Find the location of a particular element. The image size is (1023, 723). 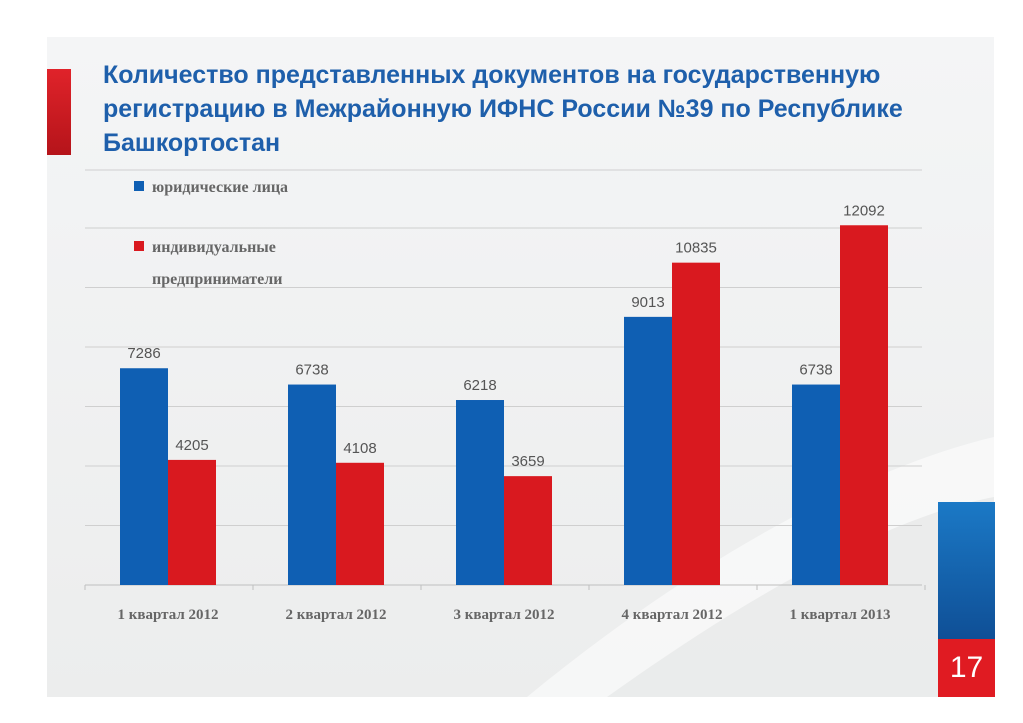

data-label: 4205 is located at coordinates (191, 445).